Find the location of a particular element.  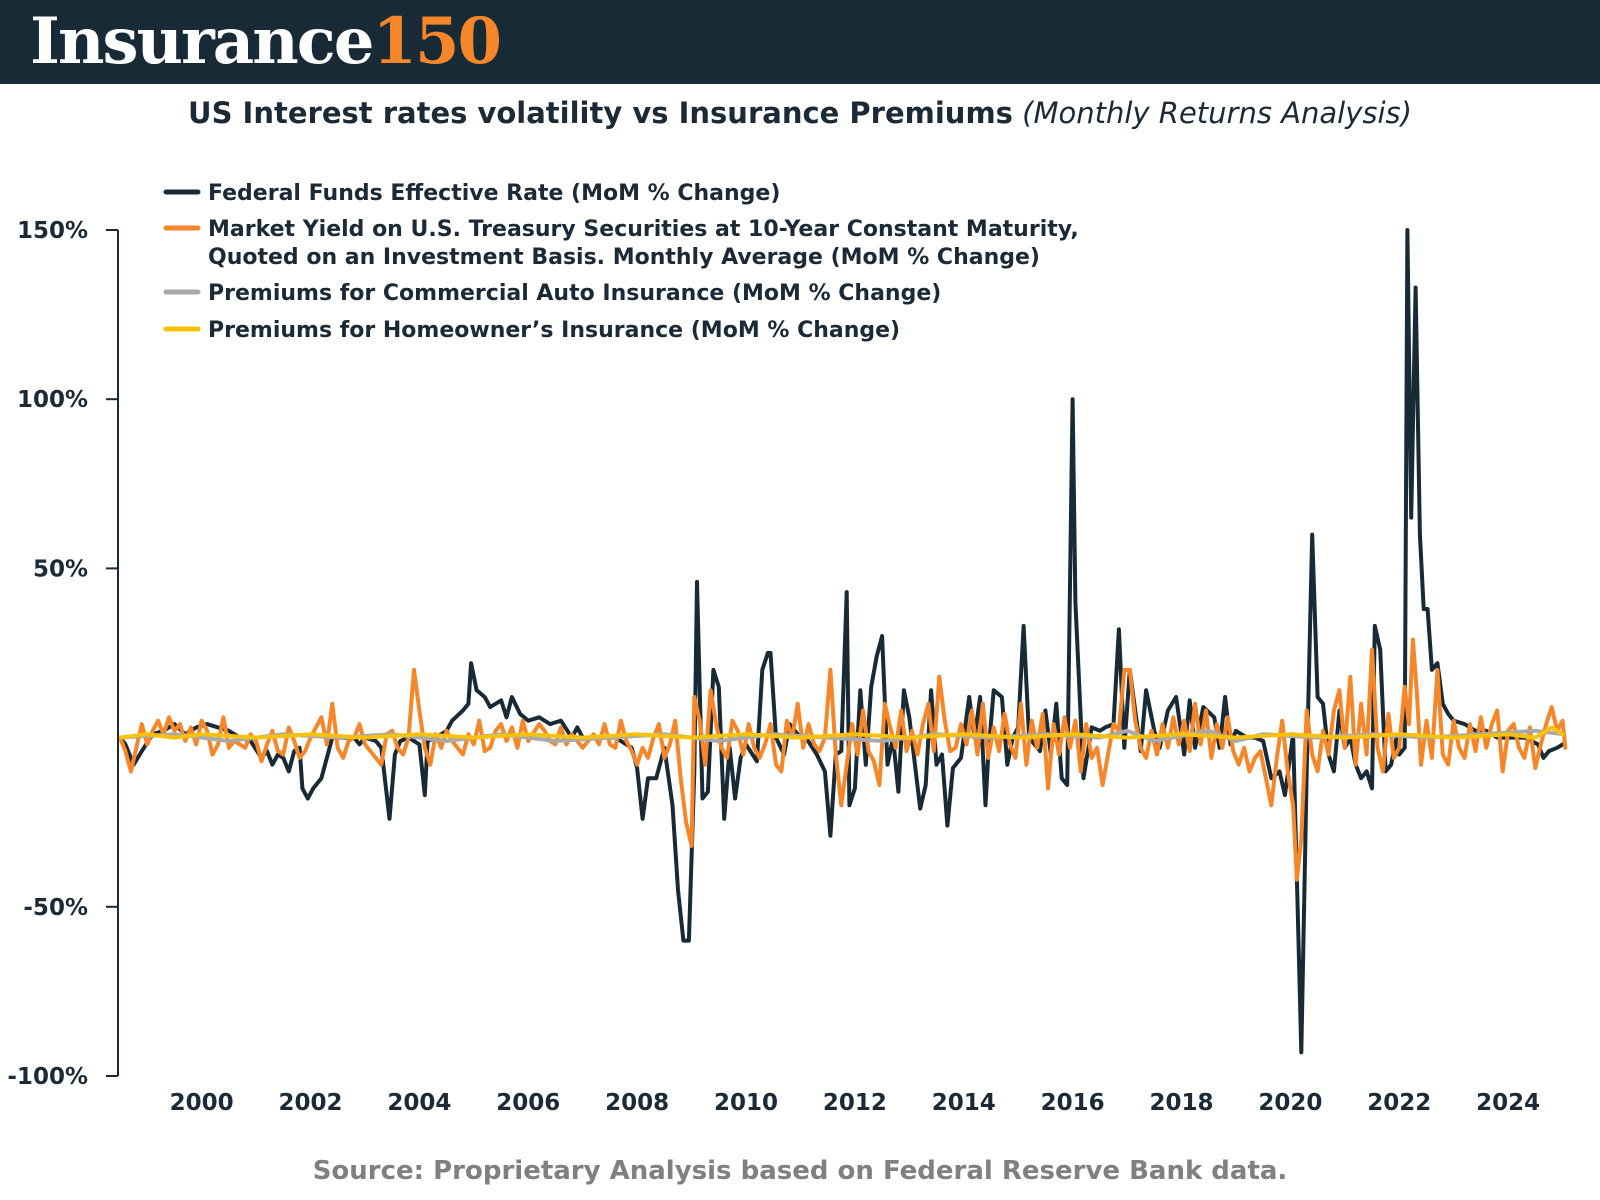

x-tick-label: 2000 is located at coordinates (202, 1103).